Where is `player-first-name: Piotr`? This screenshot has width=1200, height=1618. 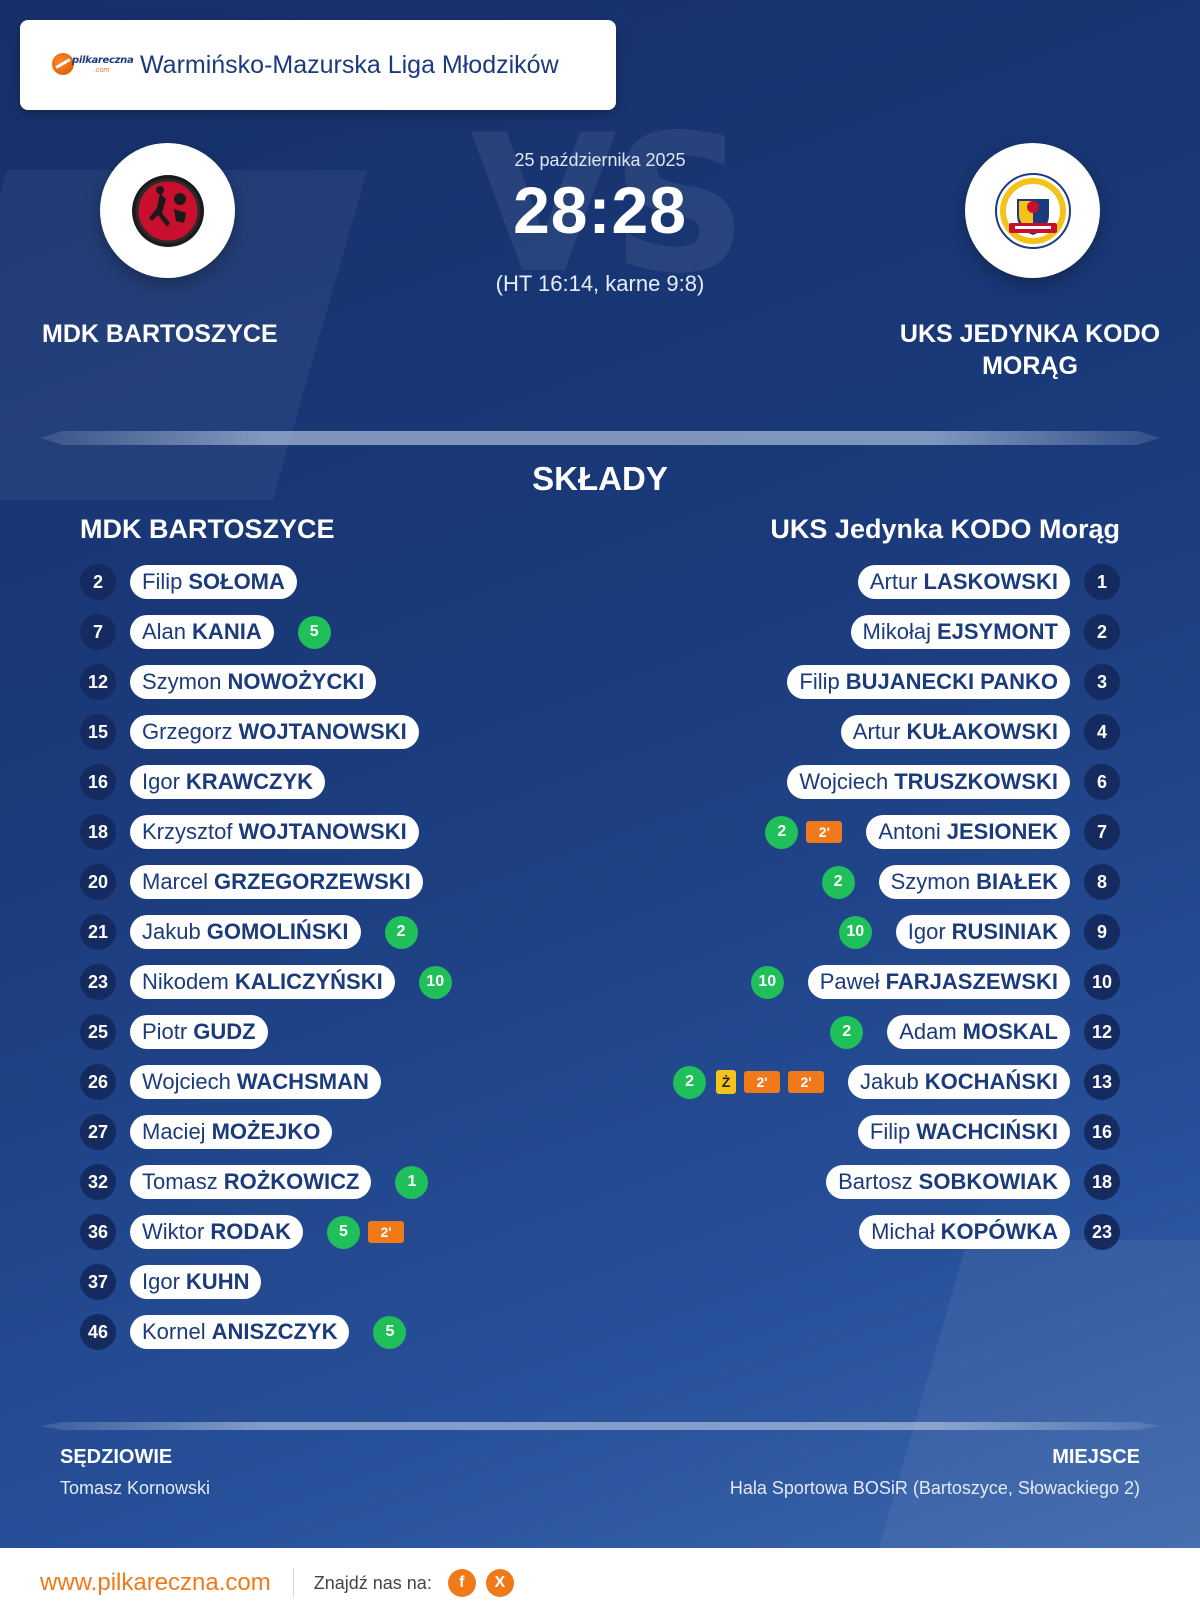 player-first-name: Piotr is located at coordinates (165, 1031).